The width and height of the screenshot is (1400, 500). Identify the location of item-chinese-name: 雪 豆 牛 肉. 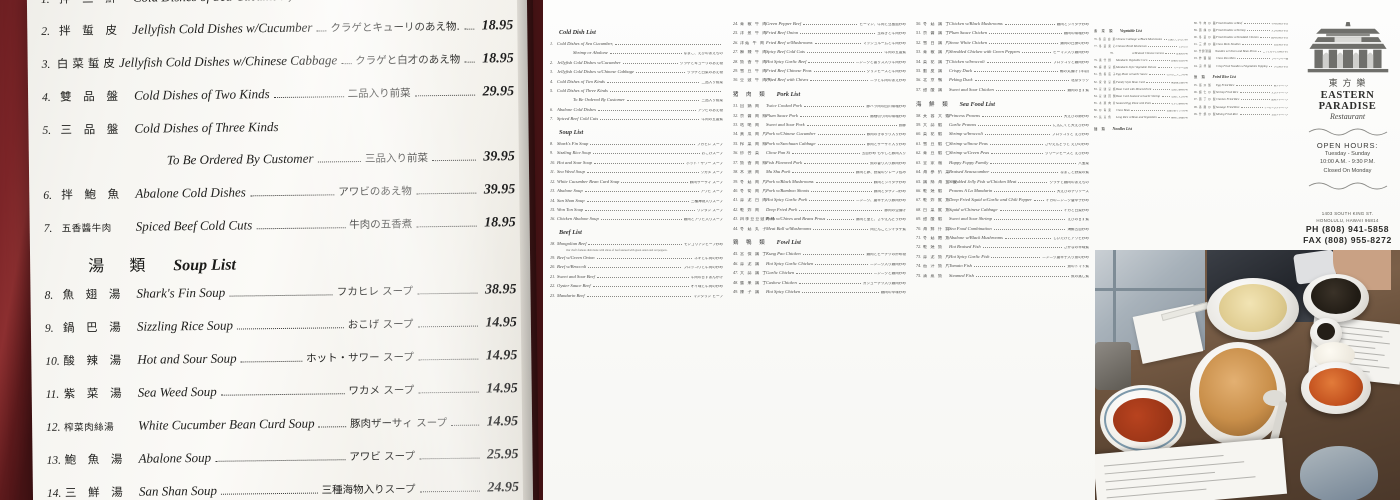
(754, 71).